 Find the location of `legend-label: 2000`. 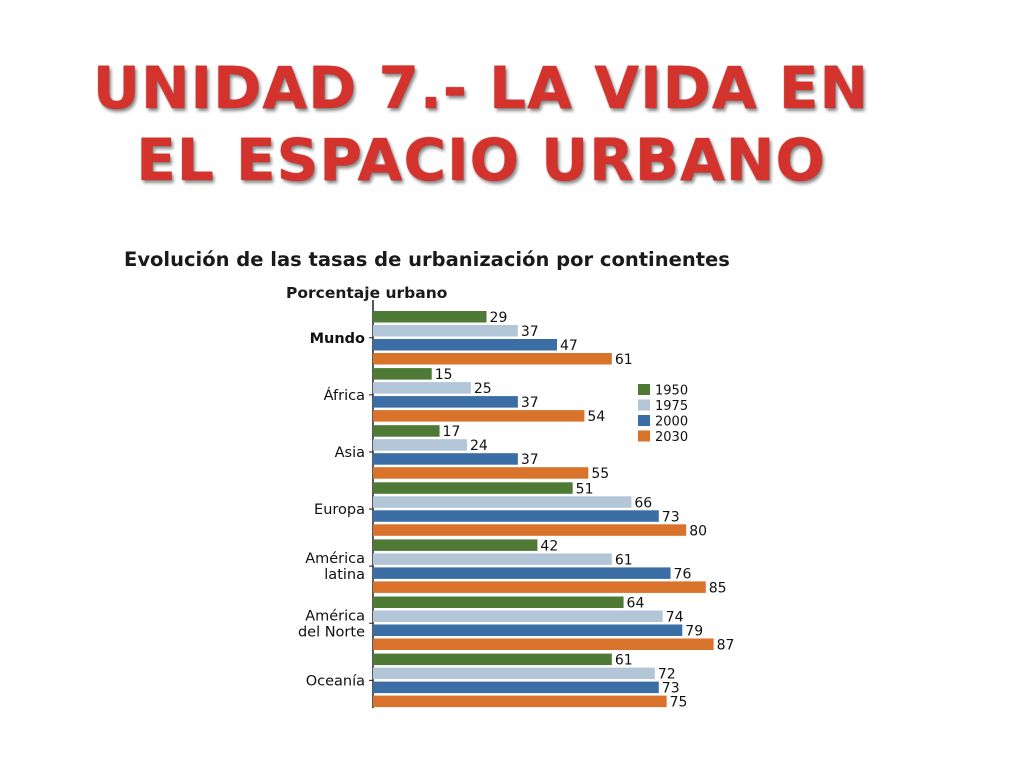

legend-label: 2000 is located at coordinates (671, 422).